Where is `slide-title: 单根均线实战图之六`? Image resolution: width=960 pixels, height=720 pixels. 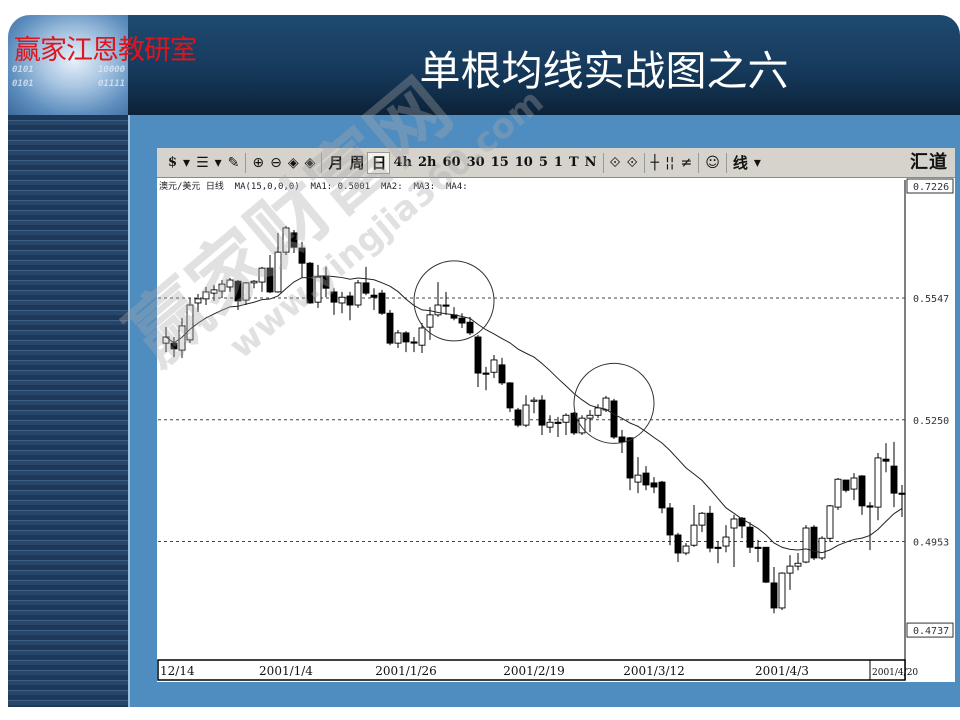 slide-title: 单根均线实战图之六 is located at coordinates (604, 71).